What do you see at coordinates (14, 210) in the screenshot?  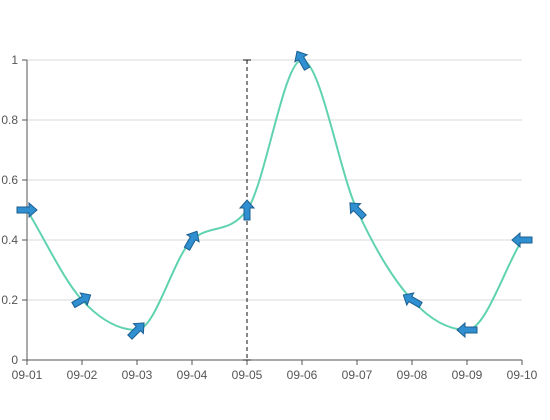 I see `y-tick-labels: 0 0.2 0.4 0.6 0.8 1` at bounding box center [14, 210].